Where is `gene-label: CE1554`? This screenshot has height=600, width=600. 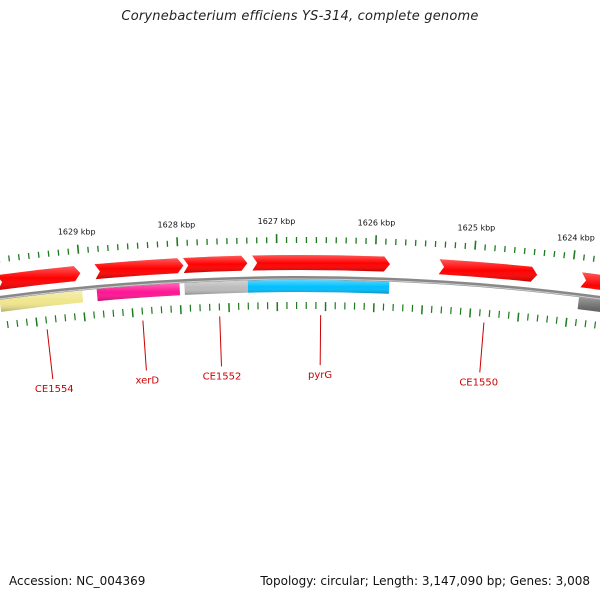 gene-label: CE1554 is located at coordinates (54, 389).